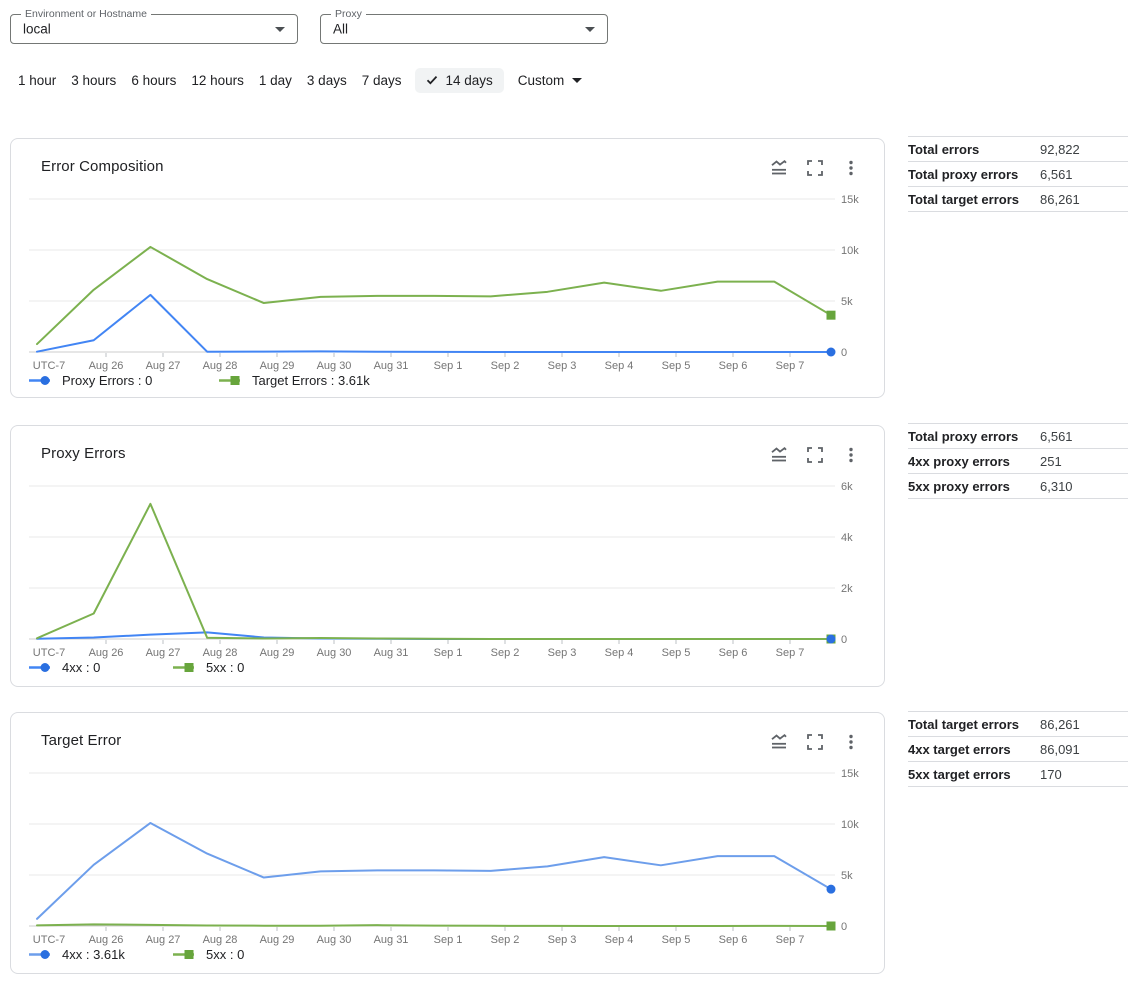 The image size is (1128, 986). I want to click on stat-label: 4xx target errors, so click(959, 749).